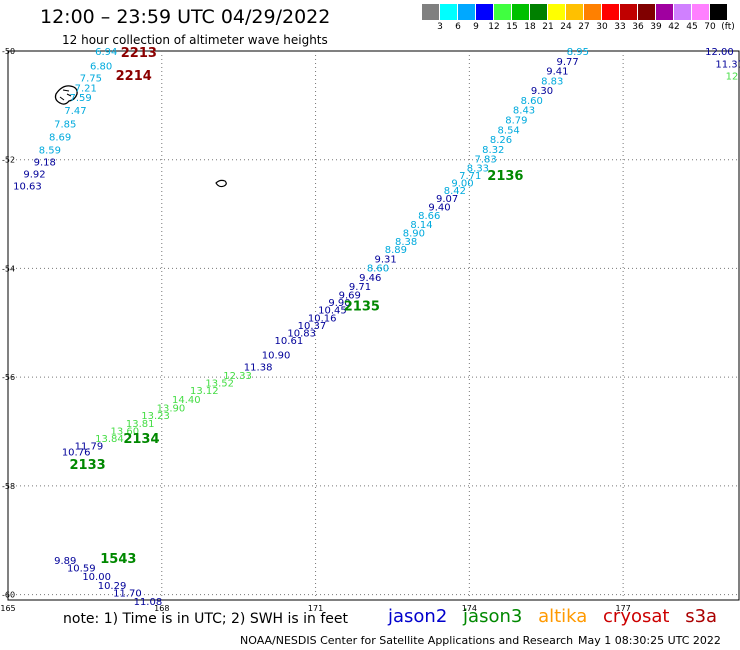  What do you see at coordinates (649, 640) in the screenshot?
I see `credit-timestamp: May 1 08:30:25 UTC 2022` at bounding box center [649, 640].